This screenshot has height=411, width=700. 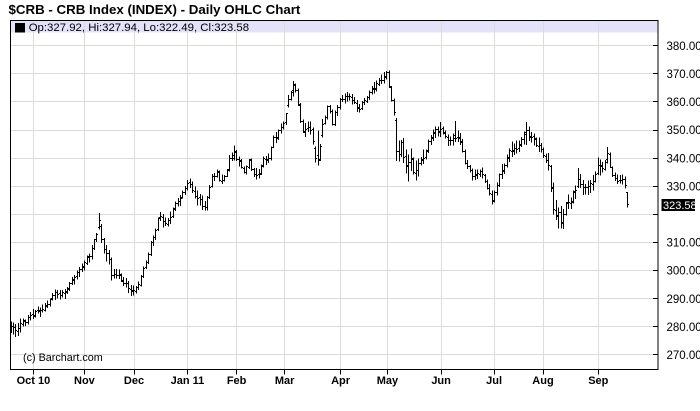 What do you see at coordinates (683, 103) in the screenshot?
I see `svg-text: 360.00` at bounding box center [683, 103].